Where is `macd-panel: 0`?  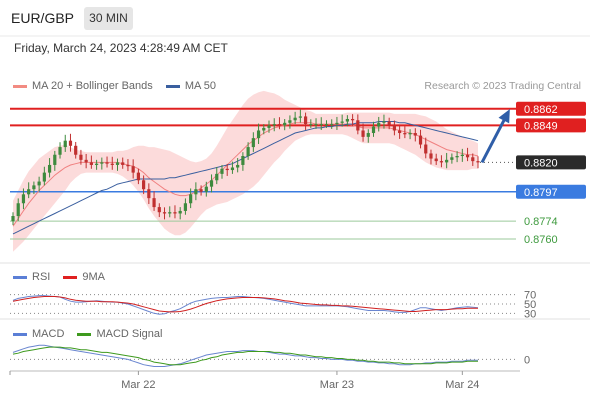 macd-panel: 0 is located at coordinates (270, 355).